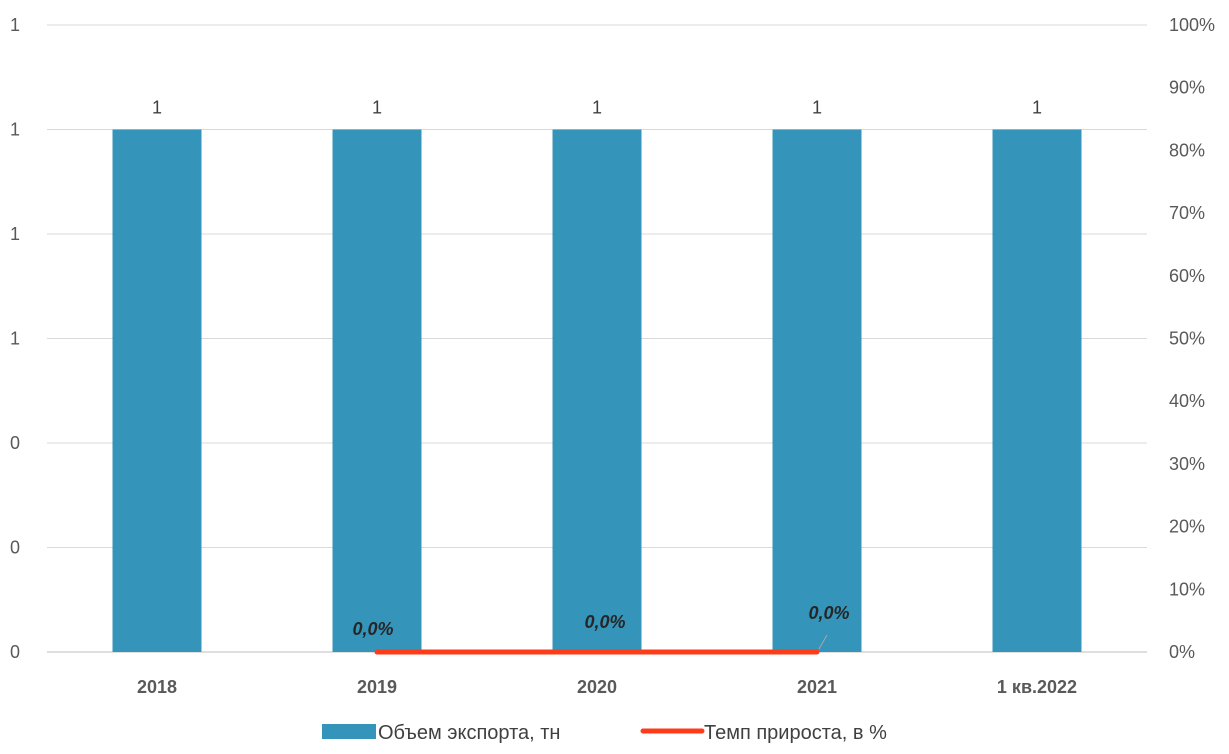  Describe the element at coordinates (469, 733) in the screenshot. I see `legend-label-export-volume: Объем экспорта, тн` at that location.